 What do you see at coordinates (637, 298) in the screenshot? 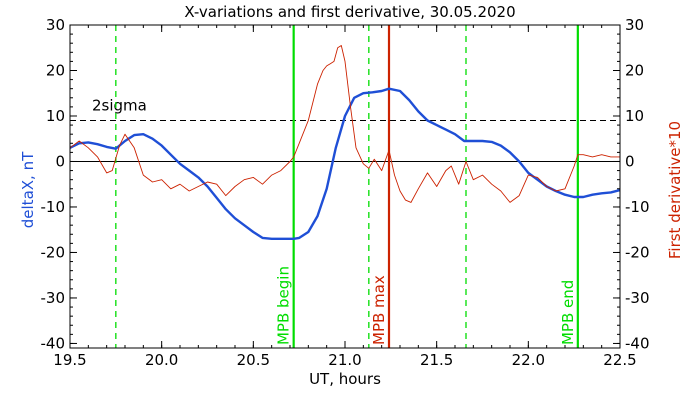
I see `y-tick-label-right: -30` at bounding box center [637, 298].